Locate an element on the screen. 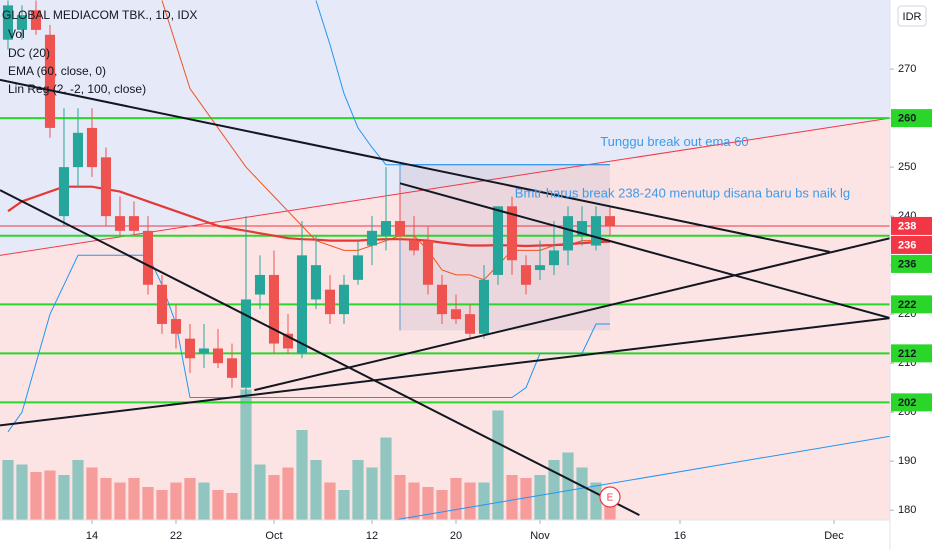 The width and height of the screenshot is (932, 550). earnings-marker is located at coordinates (610, 497).